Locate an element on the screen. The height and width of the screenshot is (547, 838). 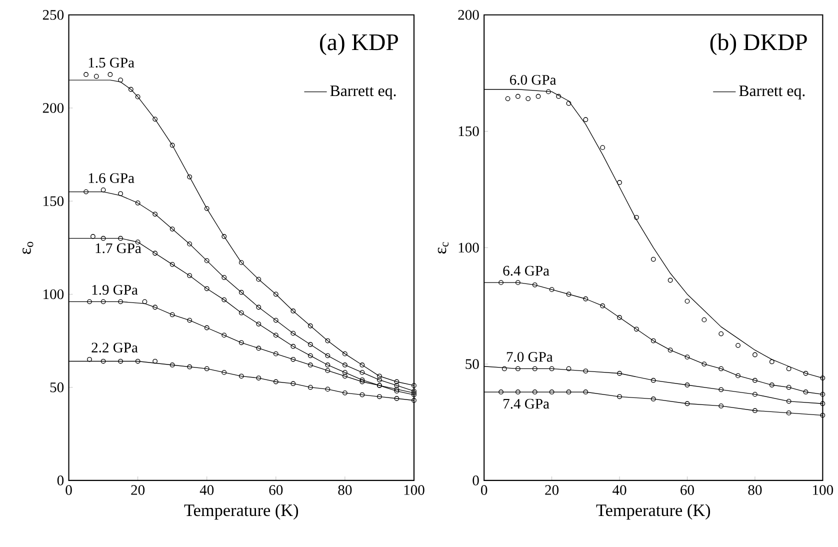
x-tick-label: 60 is located at coordinates (276, 490).